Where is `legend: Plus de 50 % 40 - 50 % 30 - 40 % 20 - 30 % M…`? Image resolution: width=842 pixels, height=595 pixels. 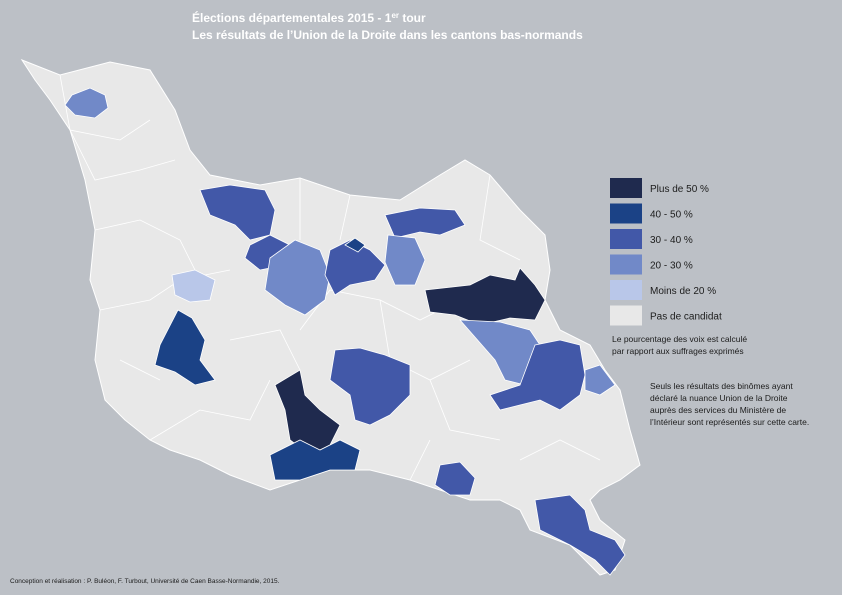 legend: Plus de 50 % 40 - 50 % 30 - 40 % 20 - 30 % M… is located at coordinates (666, 252).